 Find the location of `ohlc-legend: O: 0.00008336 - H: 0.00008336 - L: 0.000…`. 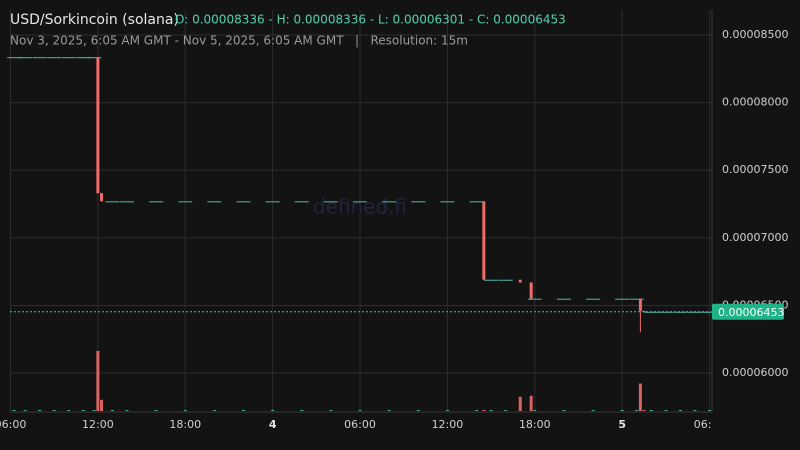

ohlc-legend: O: 0.00008336 - H: 0.00008336 - L: 0.000… is located at coordinates (370, 20).